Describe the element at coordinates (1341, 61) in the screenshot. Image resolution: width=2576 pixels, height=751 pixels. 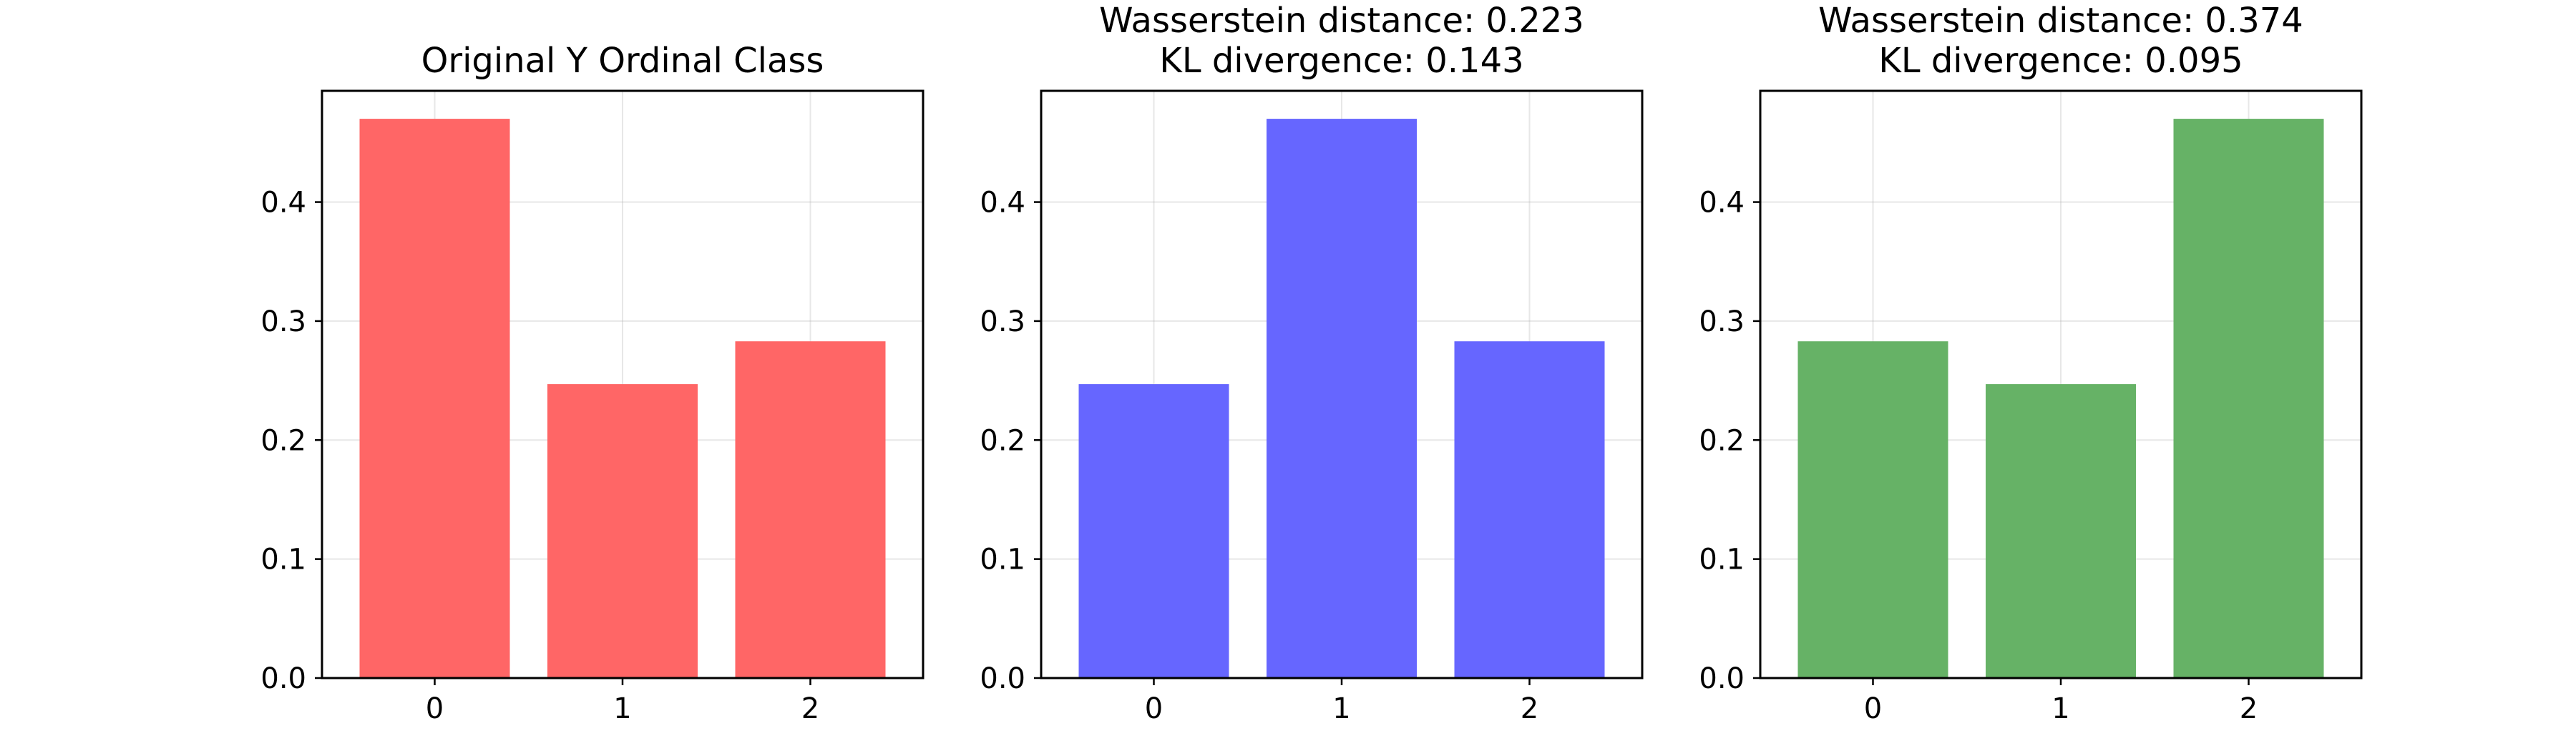
I see `chart-title-line: KL divergence: 0.143` at that location.